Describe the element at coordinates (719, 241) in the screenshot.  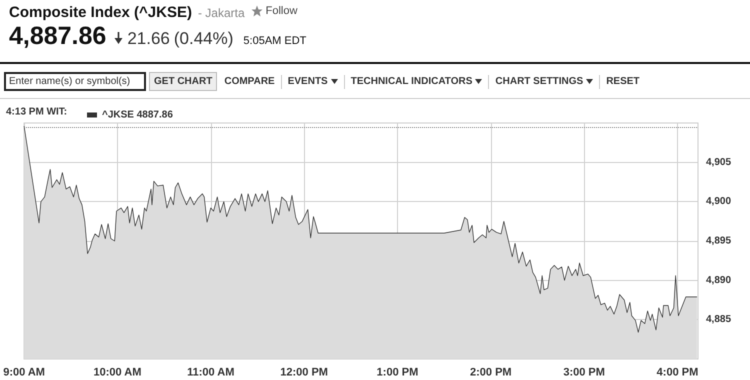
I see `y-tick-label: 4,895` at that location.